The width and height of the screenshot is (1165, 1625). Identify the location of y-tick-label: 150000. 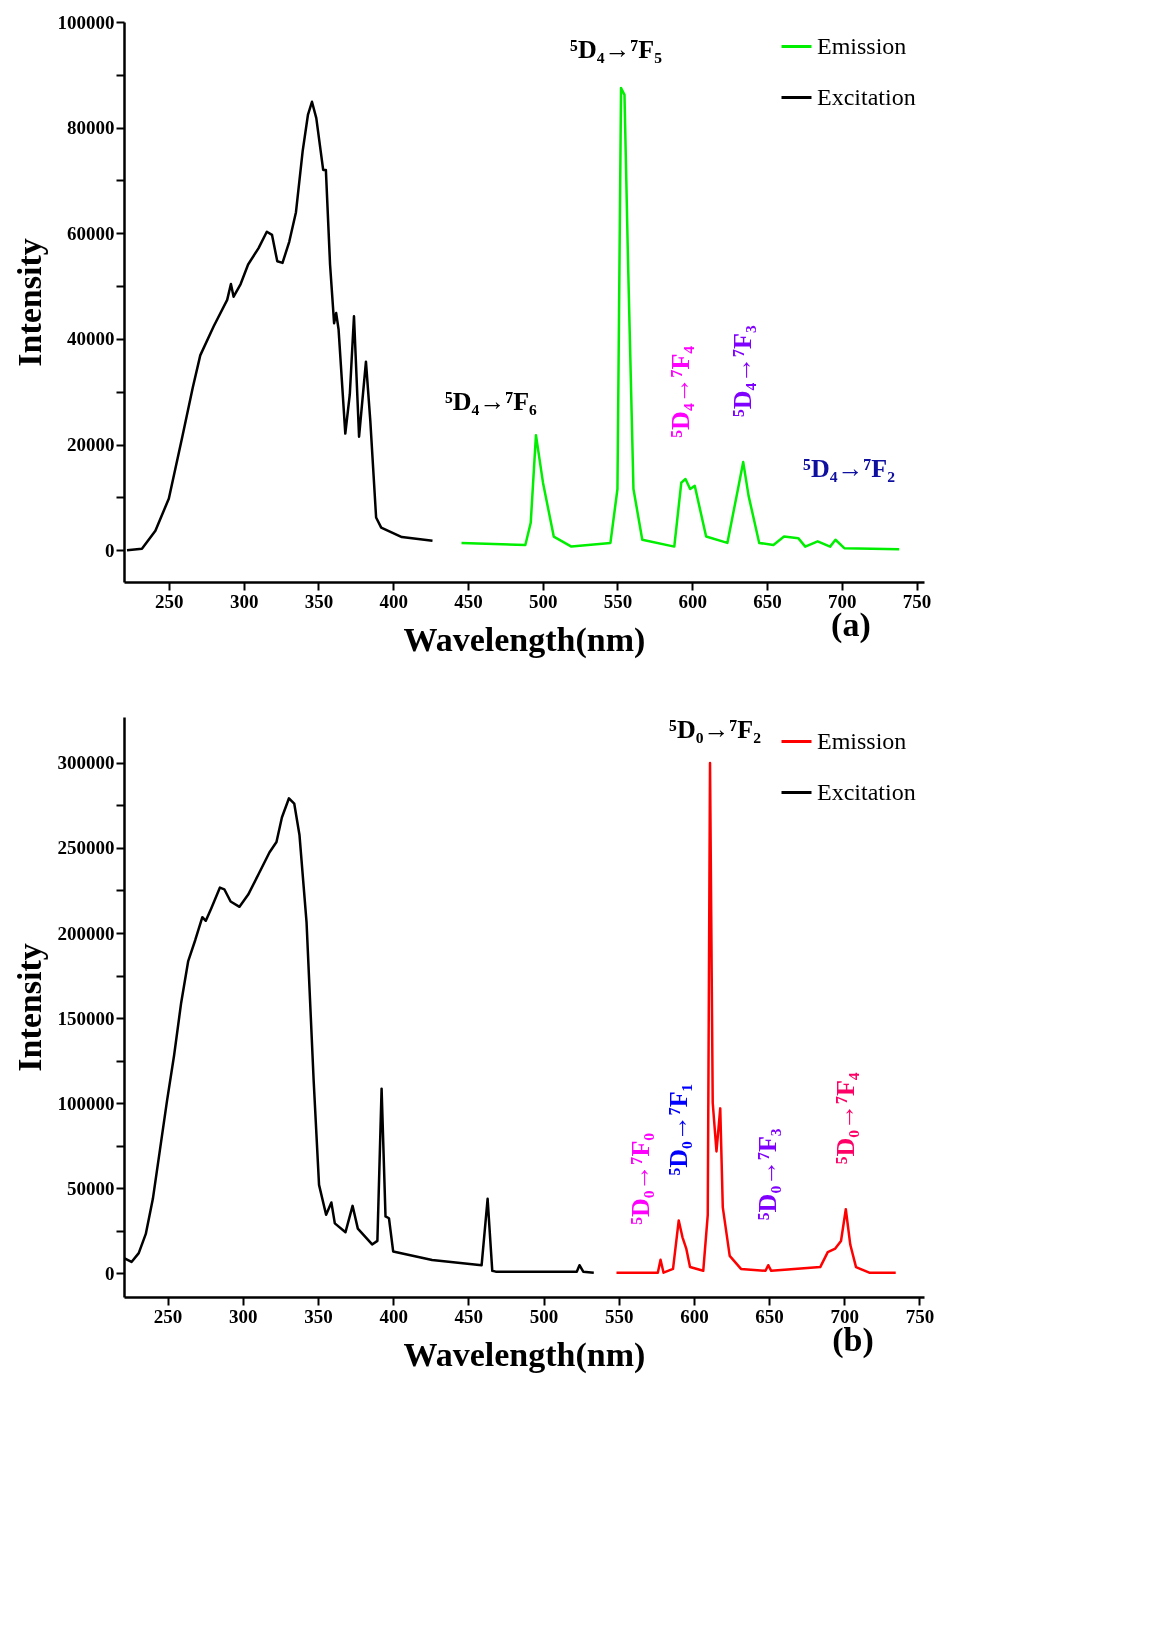
(86, 1018).